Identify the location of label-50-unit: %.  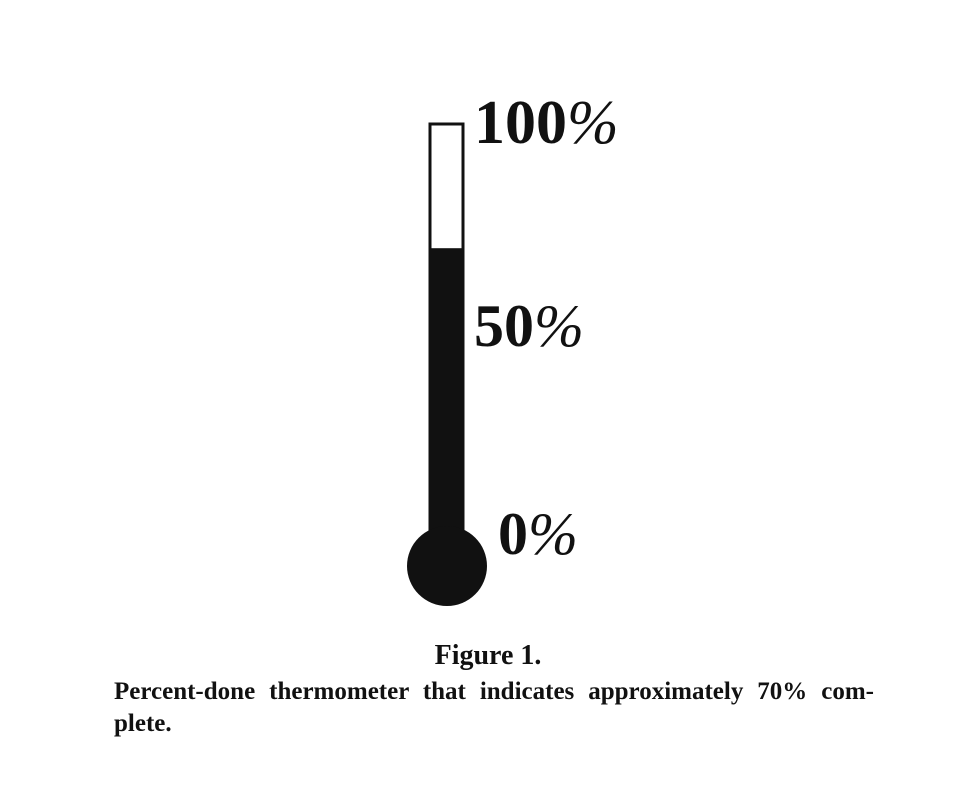
(559, 326).